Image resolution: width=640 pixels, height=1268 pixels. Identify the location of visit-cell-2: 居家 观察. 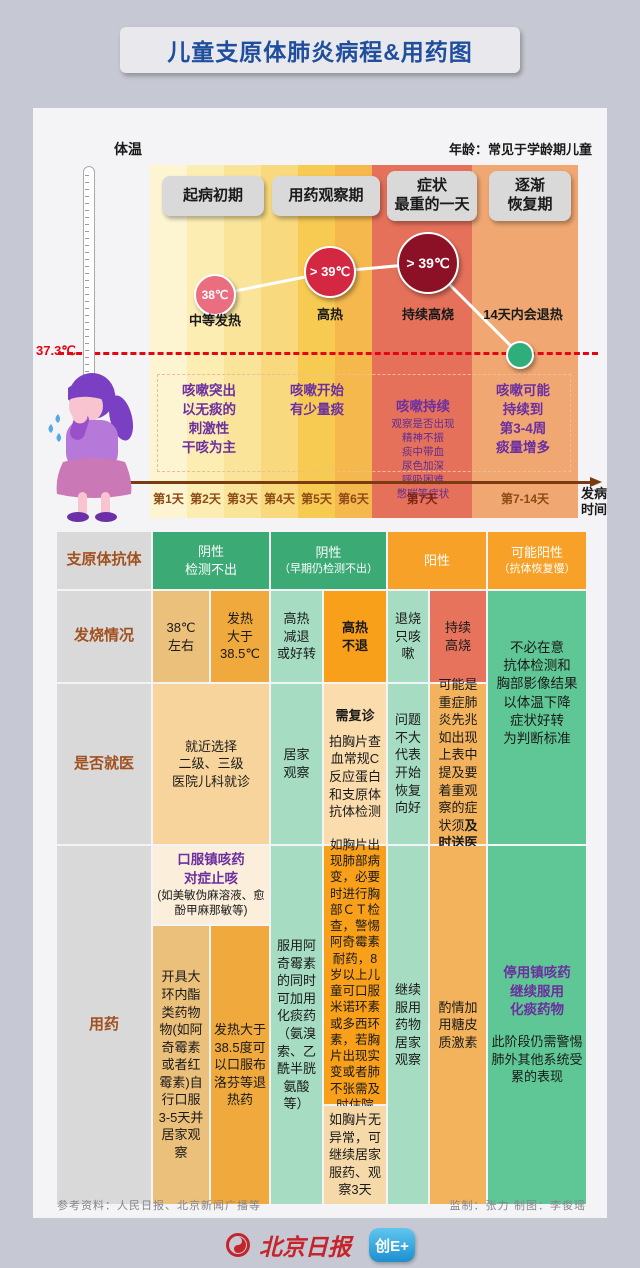
(296, 764).